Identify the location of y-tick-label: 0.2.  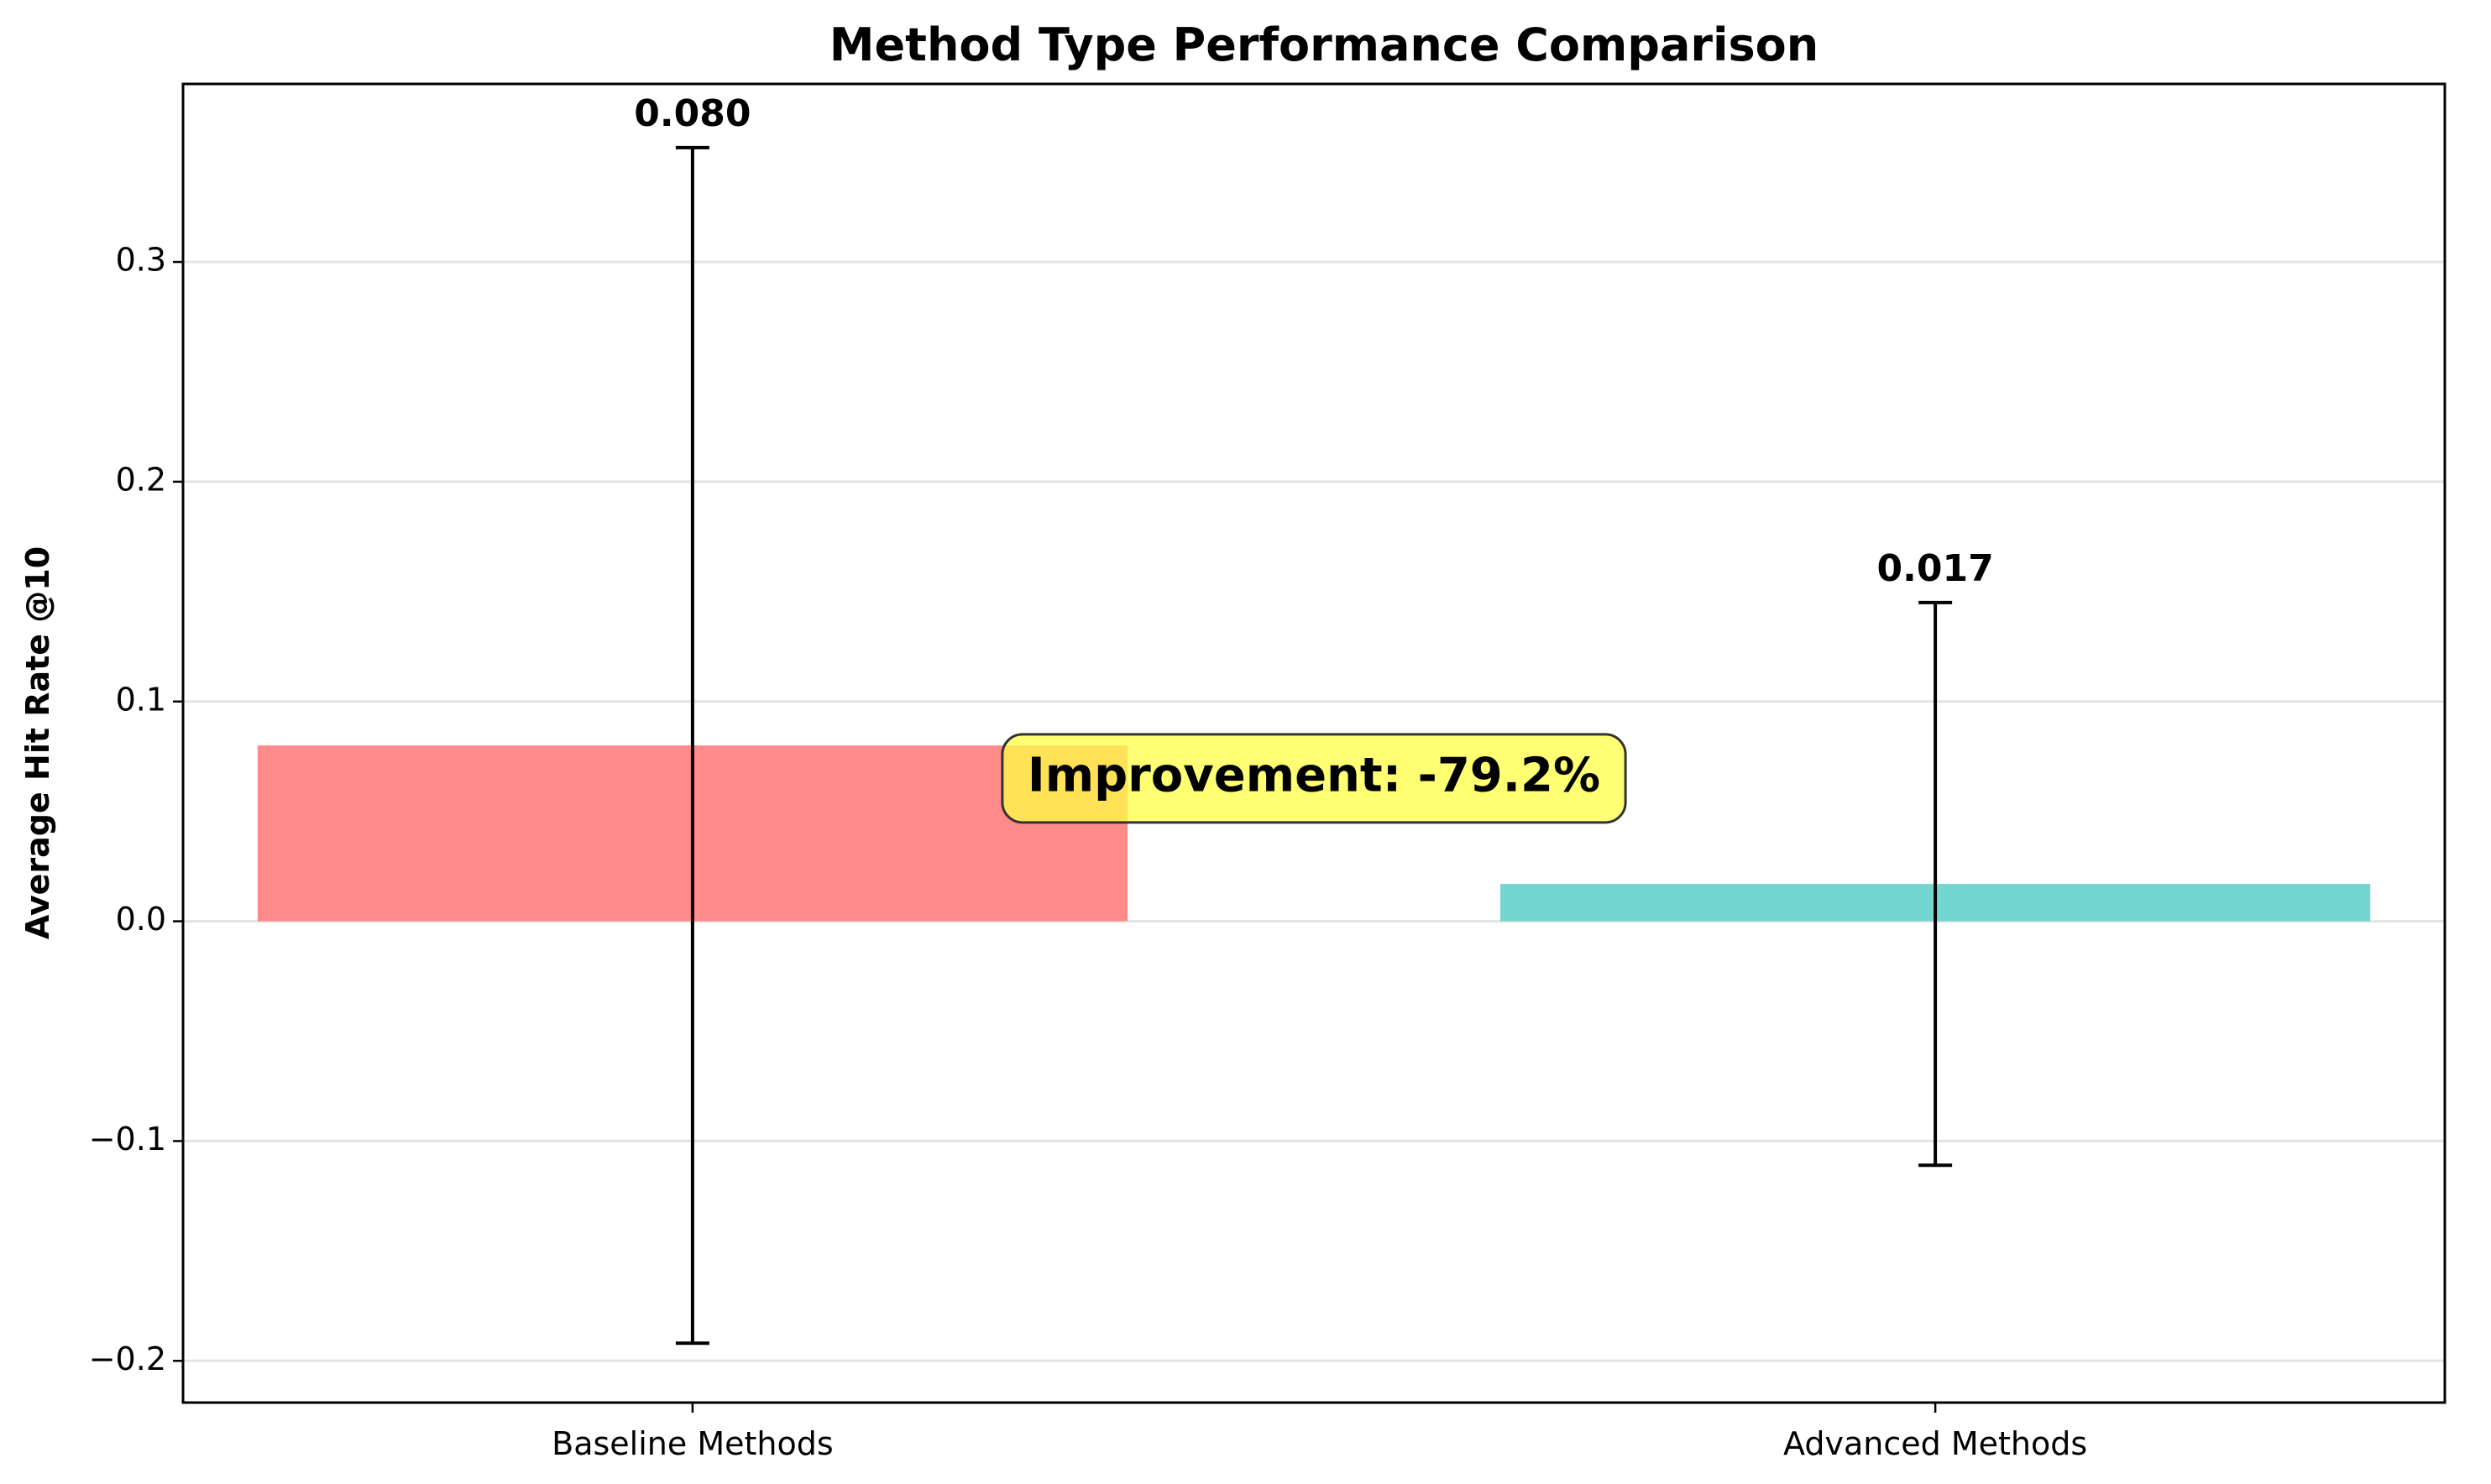
(141, 479).